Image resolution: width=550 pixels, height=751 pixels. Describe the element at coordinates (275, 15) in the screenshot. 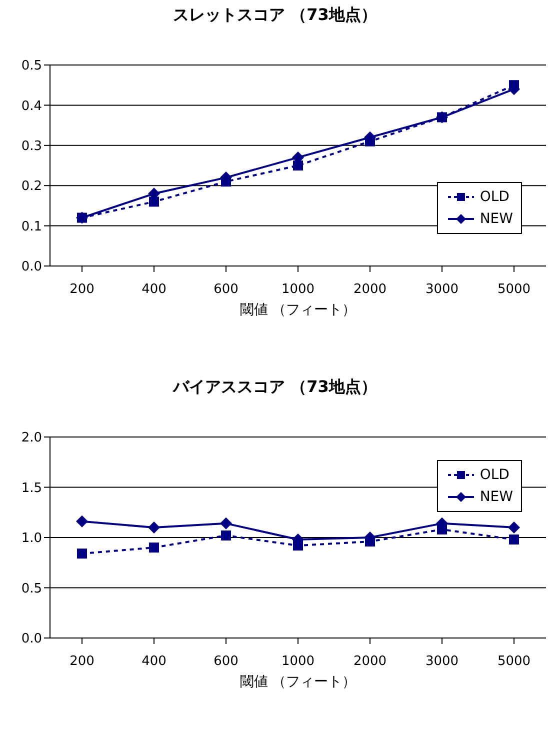

I see `chart-title: スレットスコア （73地点）` at that location.